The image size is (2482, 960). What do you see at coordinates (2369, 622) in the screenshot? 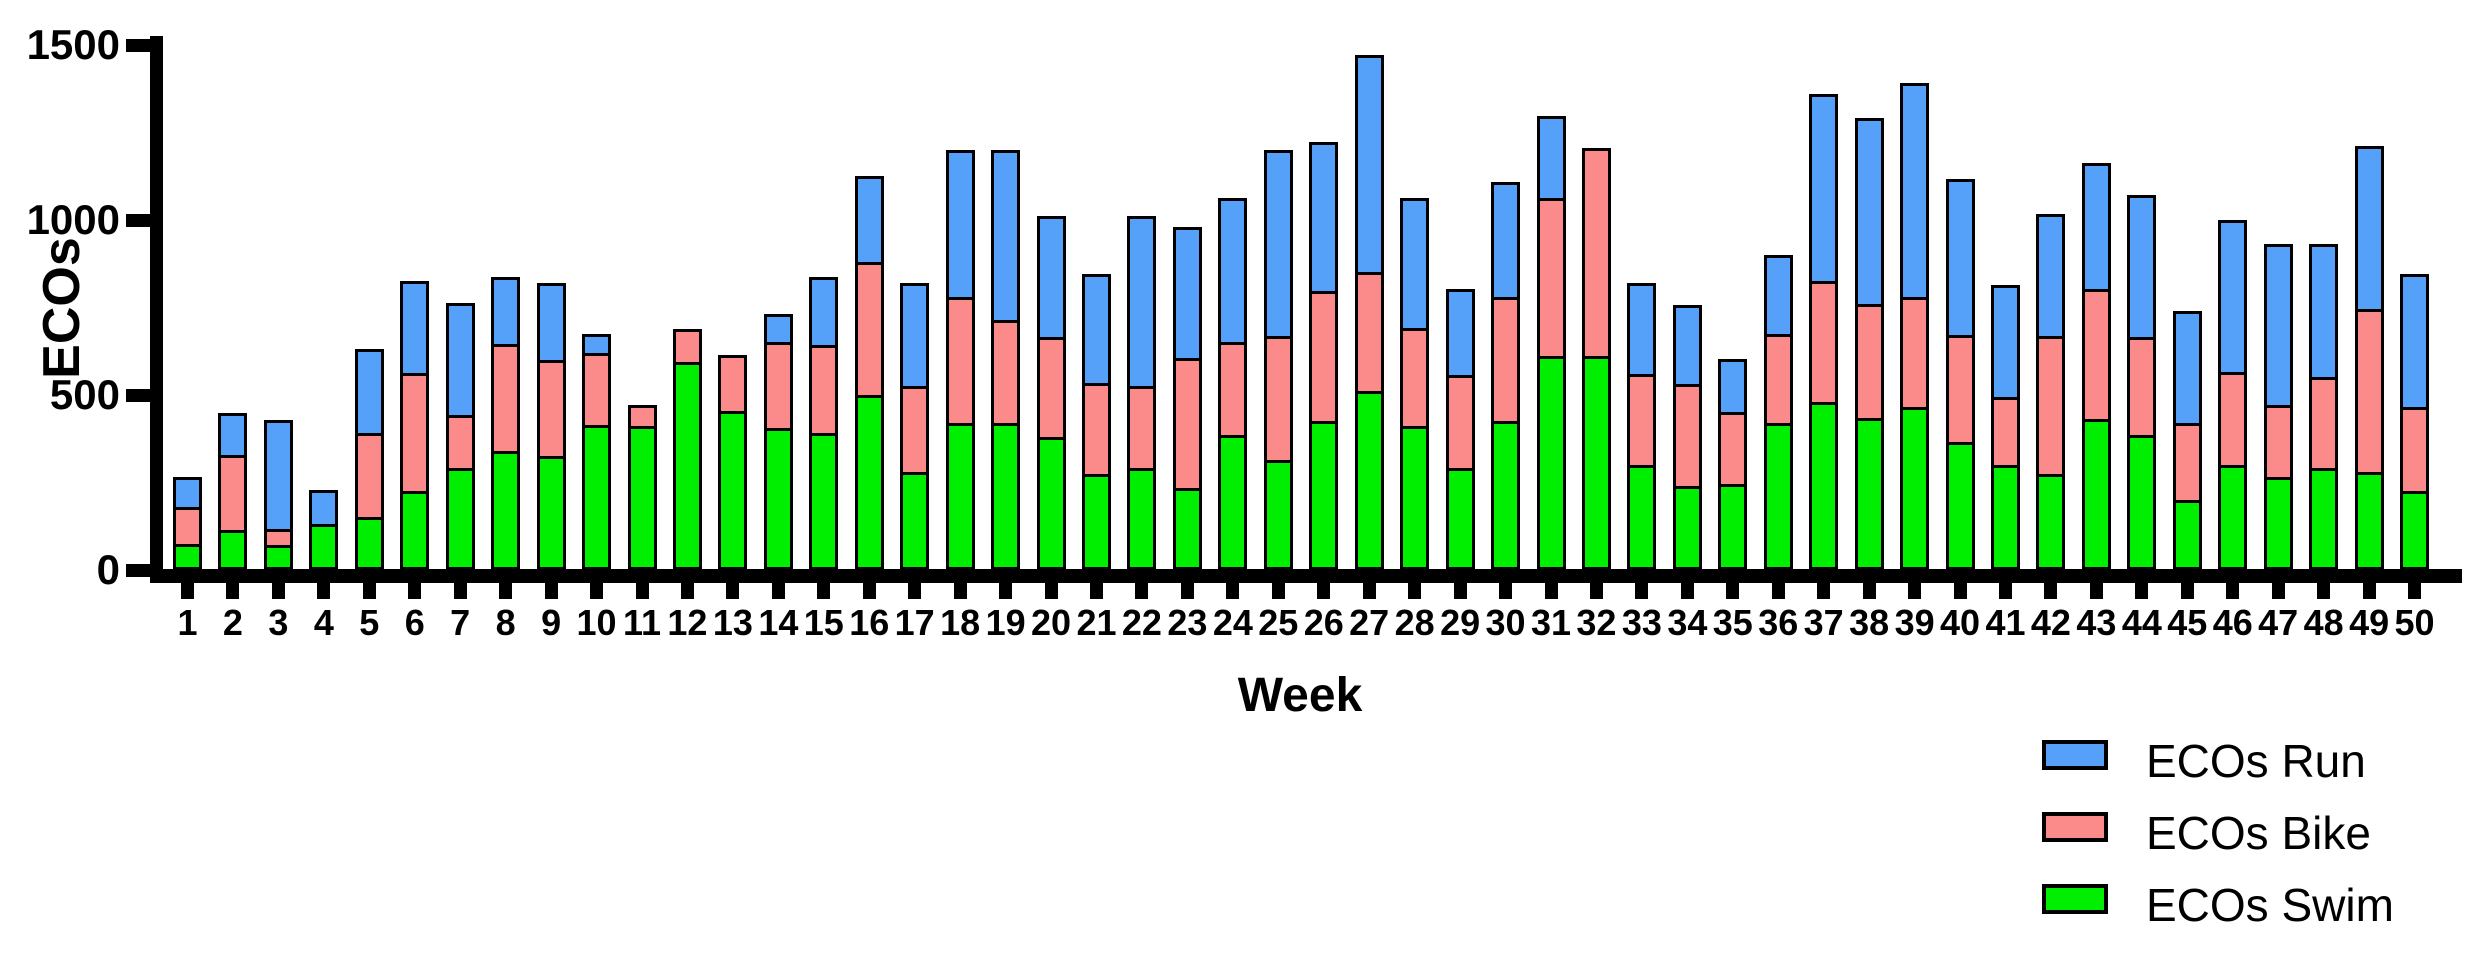
I see `x-tick-label: 49` at bounding box center [2369, 622].